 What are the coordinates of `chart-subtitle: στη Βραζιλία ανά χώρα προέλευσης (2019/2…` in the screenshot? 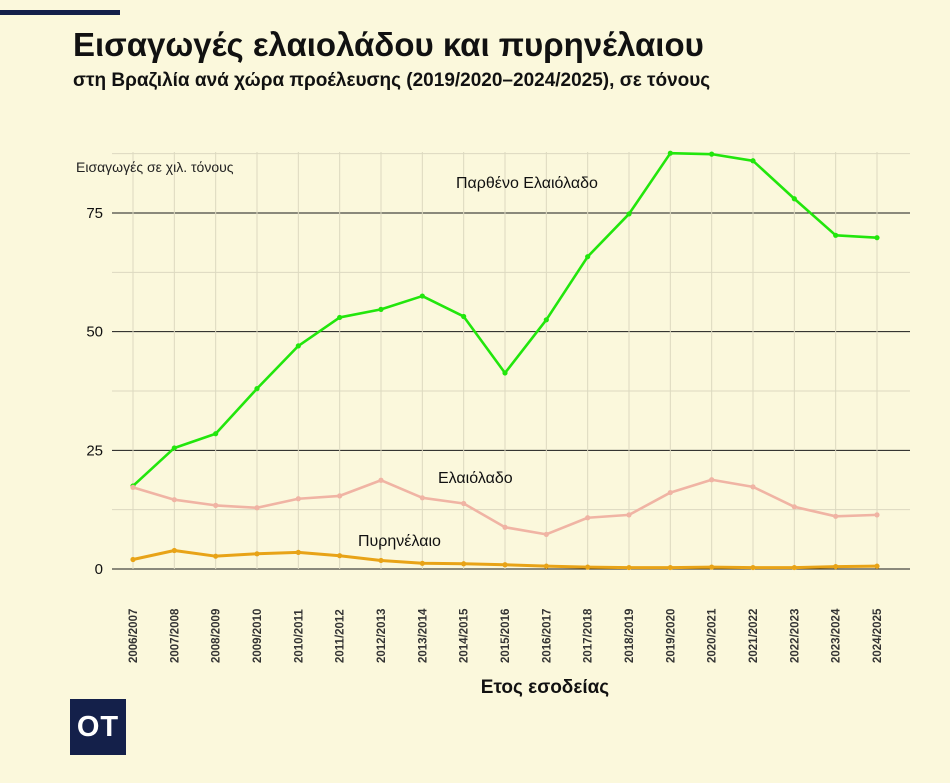 It's located at (392, 80).